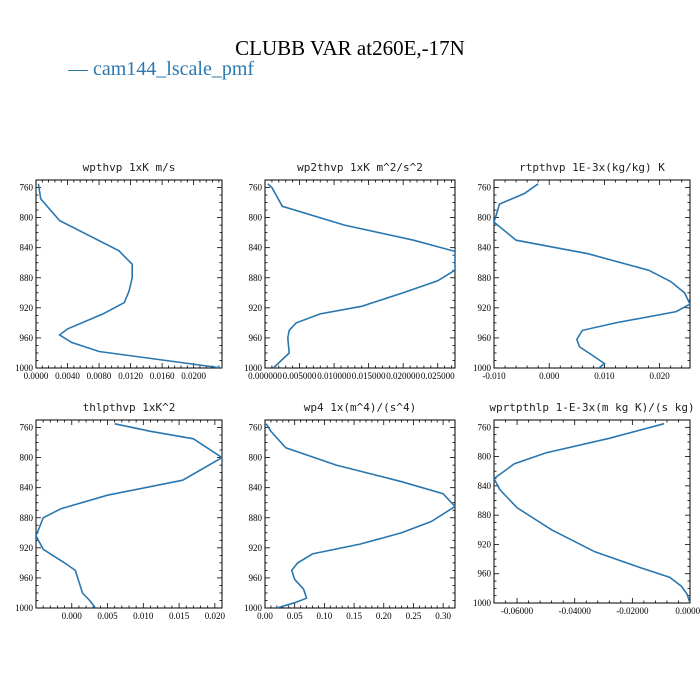 Image resolution: width=700 pixels, height=700 pixels. I want to click on legend: — cam144_lscale_pmf, so click(161, 69).